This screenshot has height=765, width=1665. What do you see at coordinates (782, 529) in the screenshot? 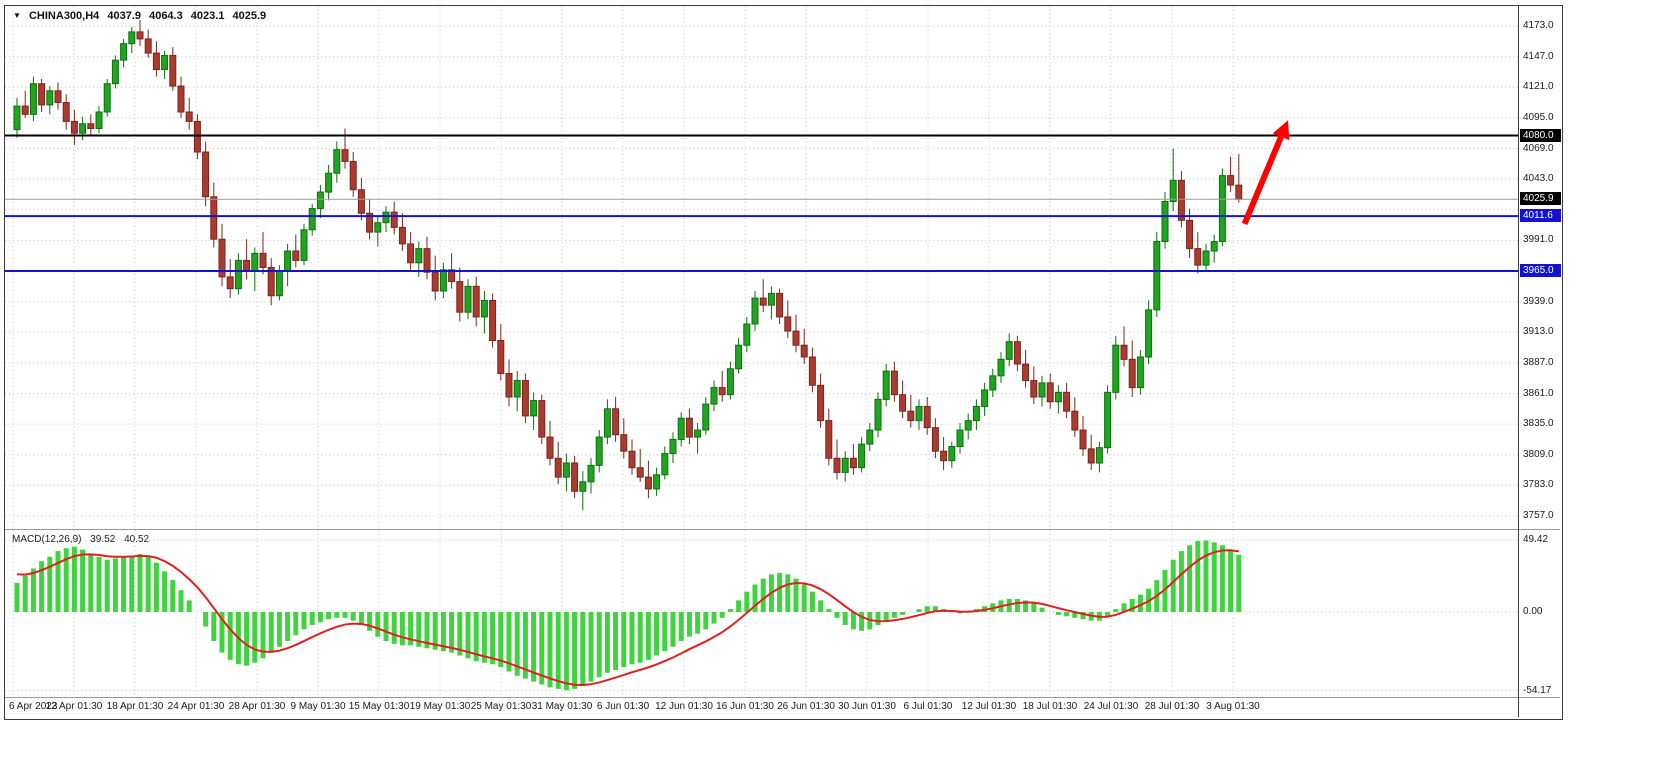
I see `pane-separator-main` at bounding box center [782, 529].